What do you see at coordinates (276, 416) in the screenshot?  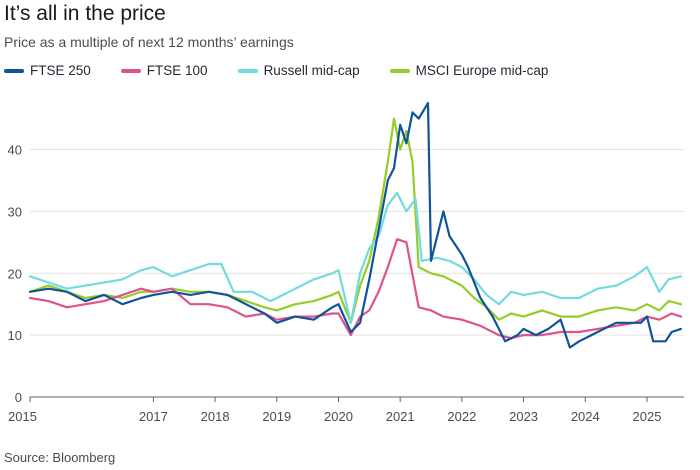 I see `x-tick-label-2019: 2019` at bounding box center [276, 416].